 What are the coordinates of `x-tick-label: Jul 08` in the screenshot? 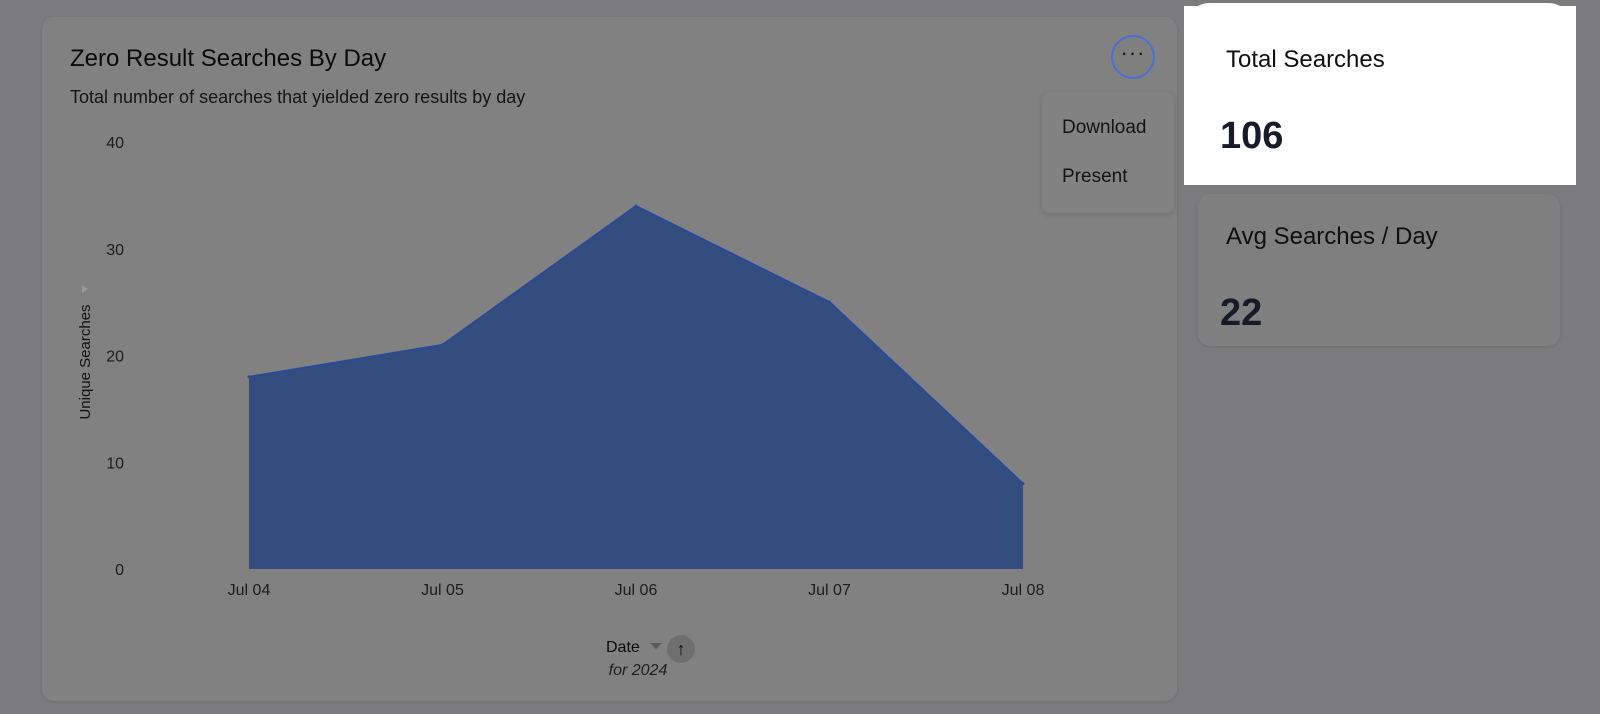 It's located at (1023, 590).